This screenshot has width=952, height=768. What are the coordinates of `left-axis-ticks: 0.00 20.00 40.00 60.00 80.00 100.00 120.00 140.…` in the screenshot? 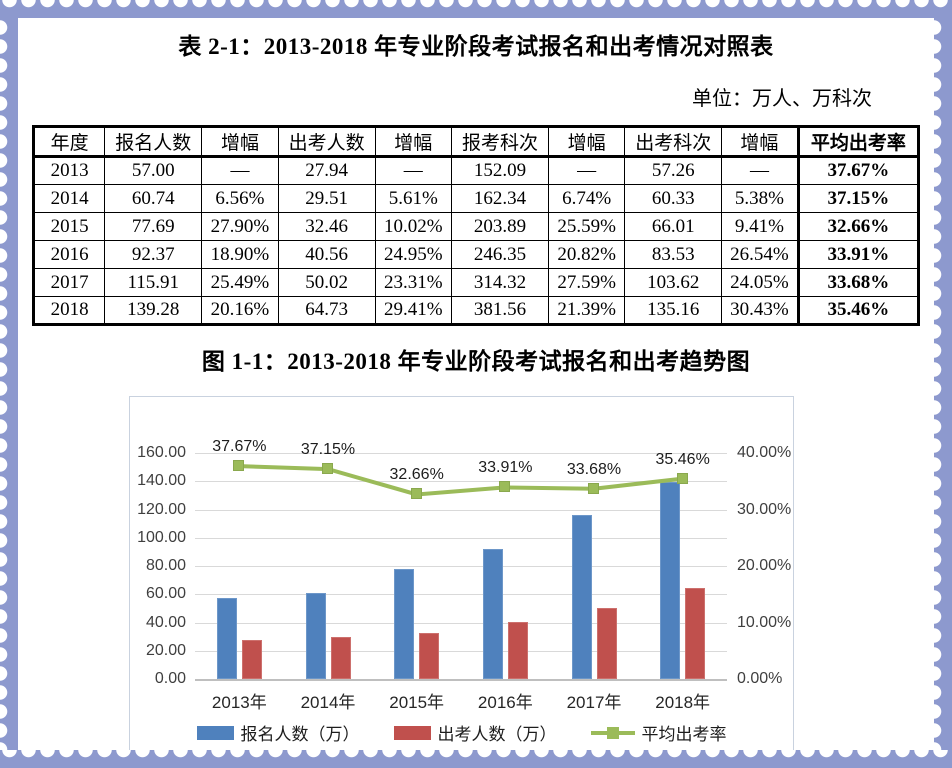 It's located at (158, 542).